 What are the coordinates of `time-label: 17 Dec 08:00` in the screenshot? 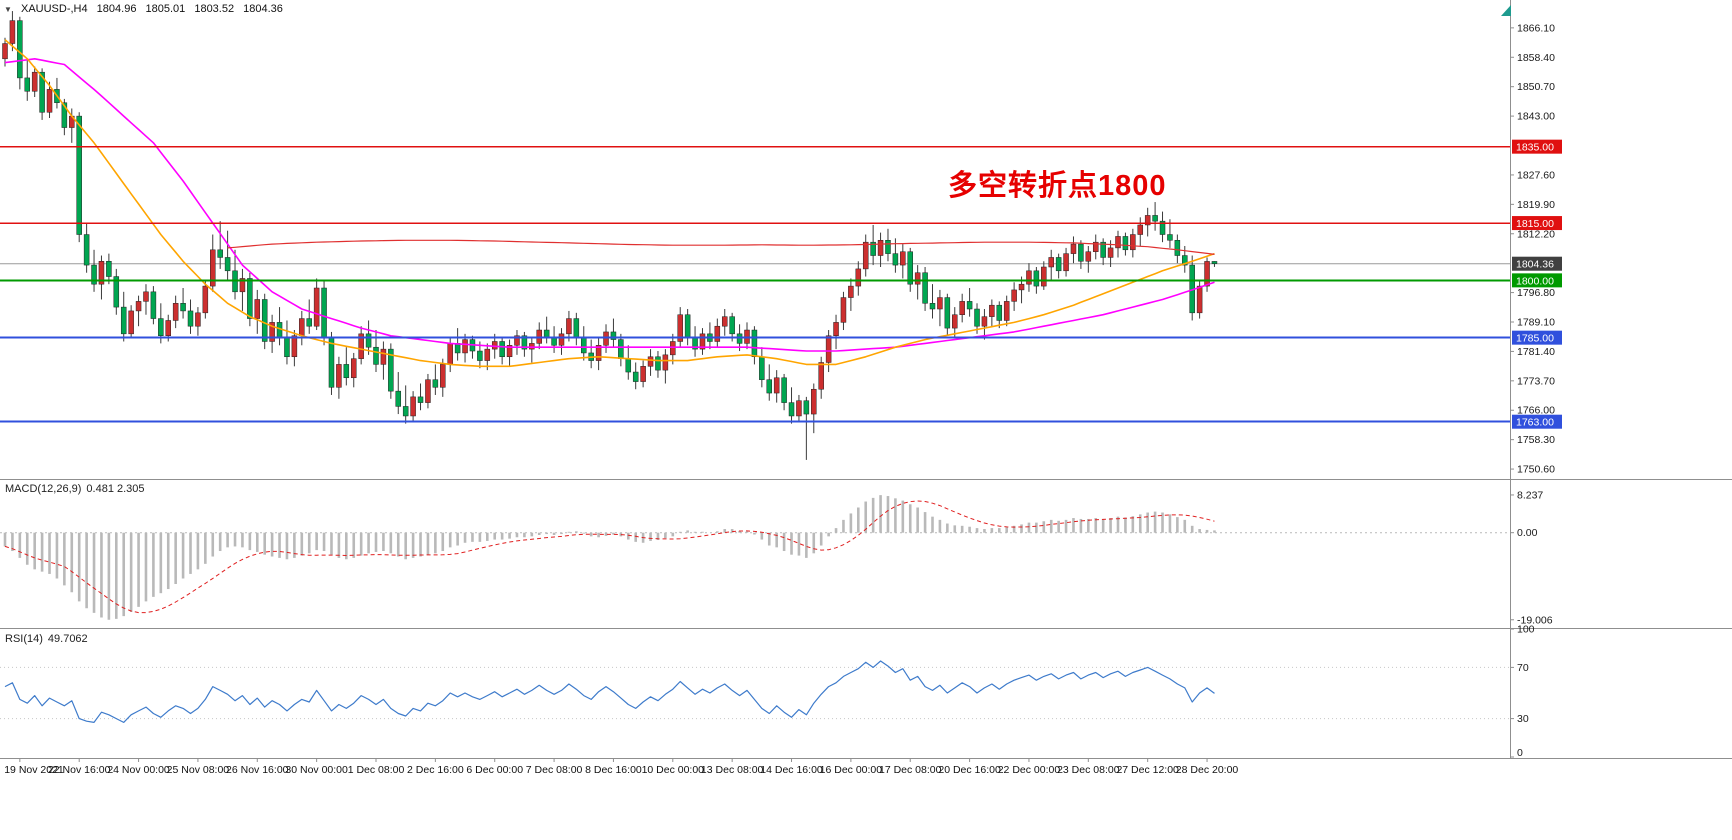 It's located at (910, 770).